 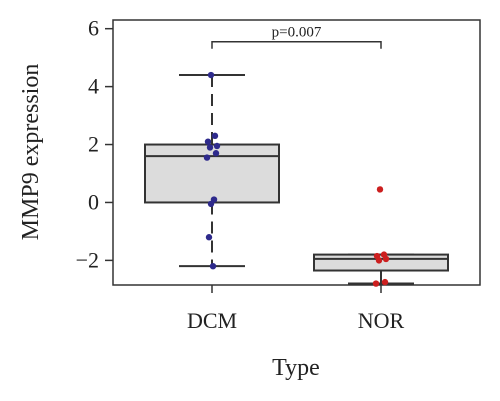 I want to click on box-dcm, so click(x=212, y=170).